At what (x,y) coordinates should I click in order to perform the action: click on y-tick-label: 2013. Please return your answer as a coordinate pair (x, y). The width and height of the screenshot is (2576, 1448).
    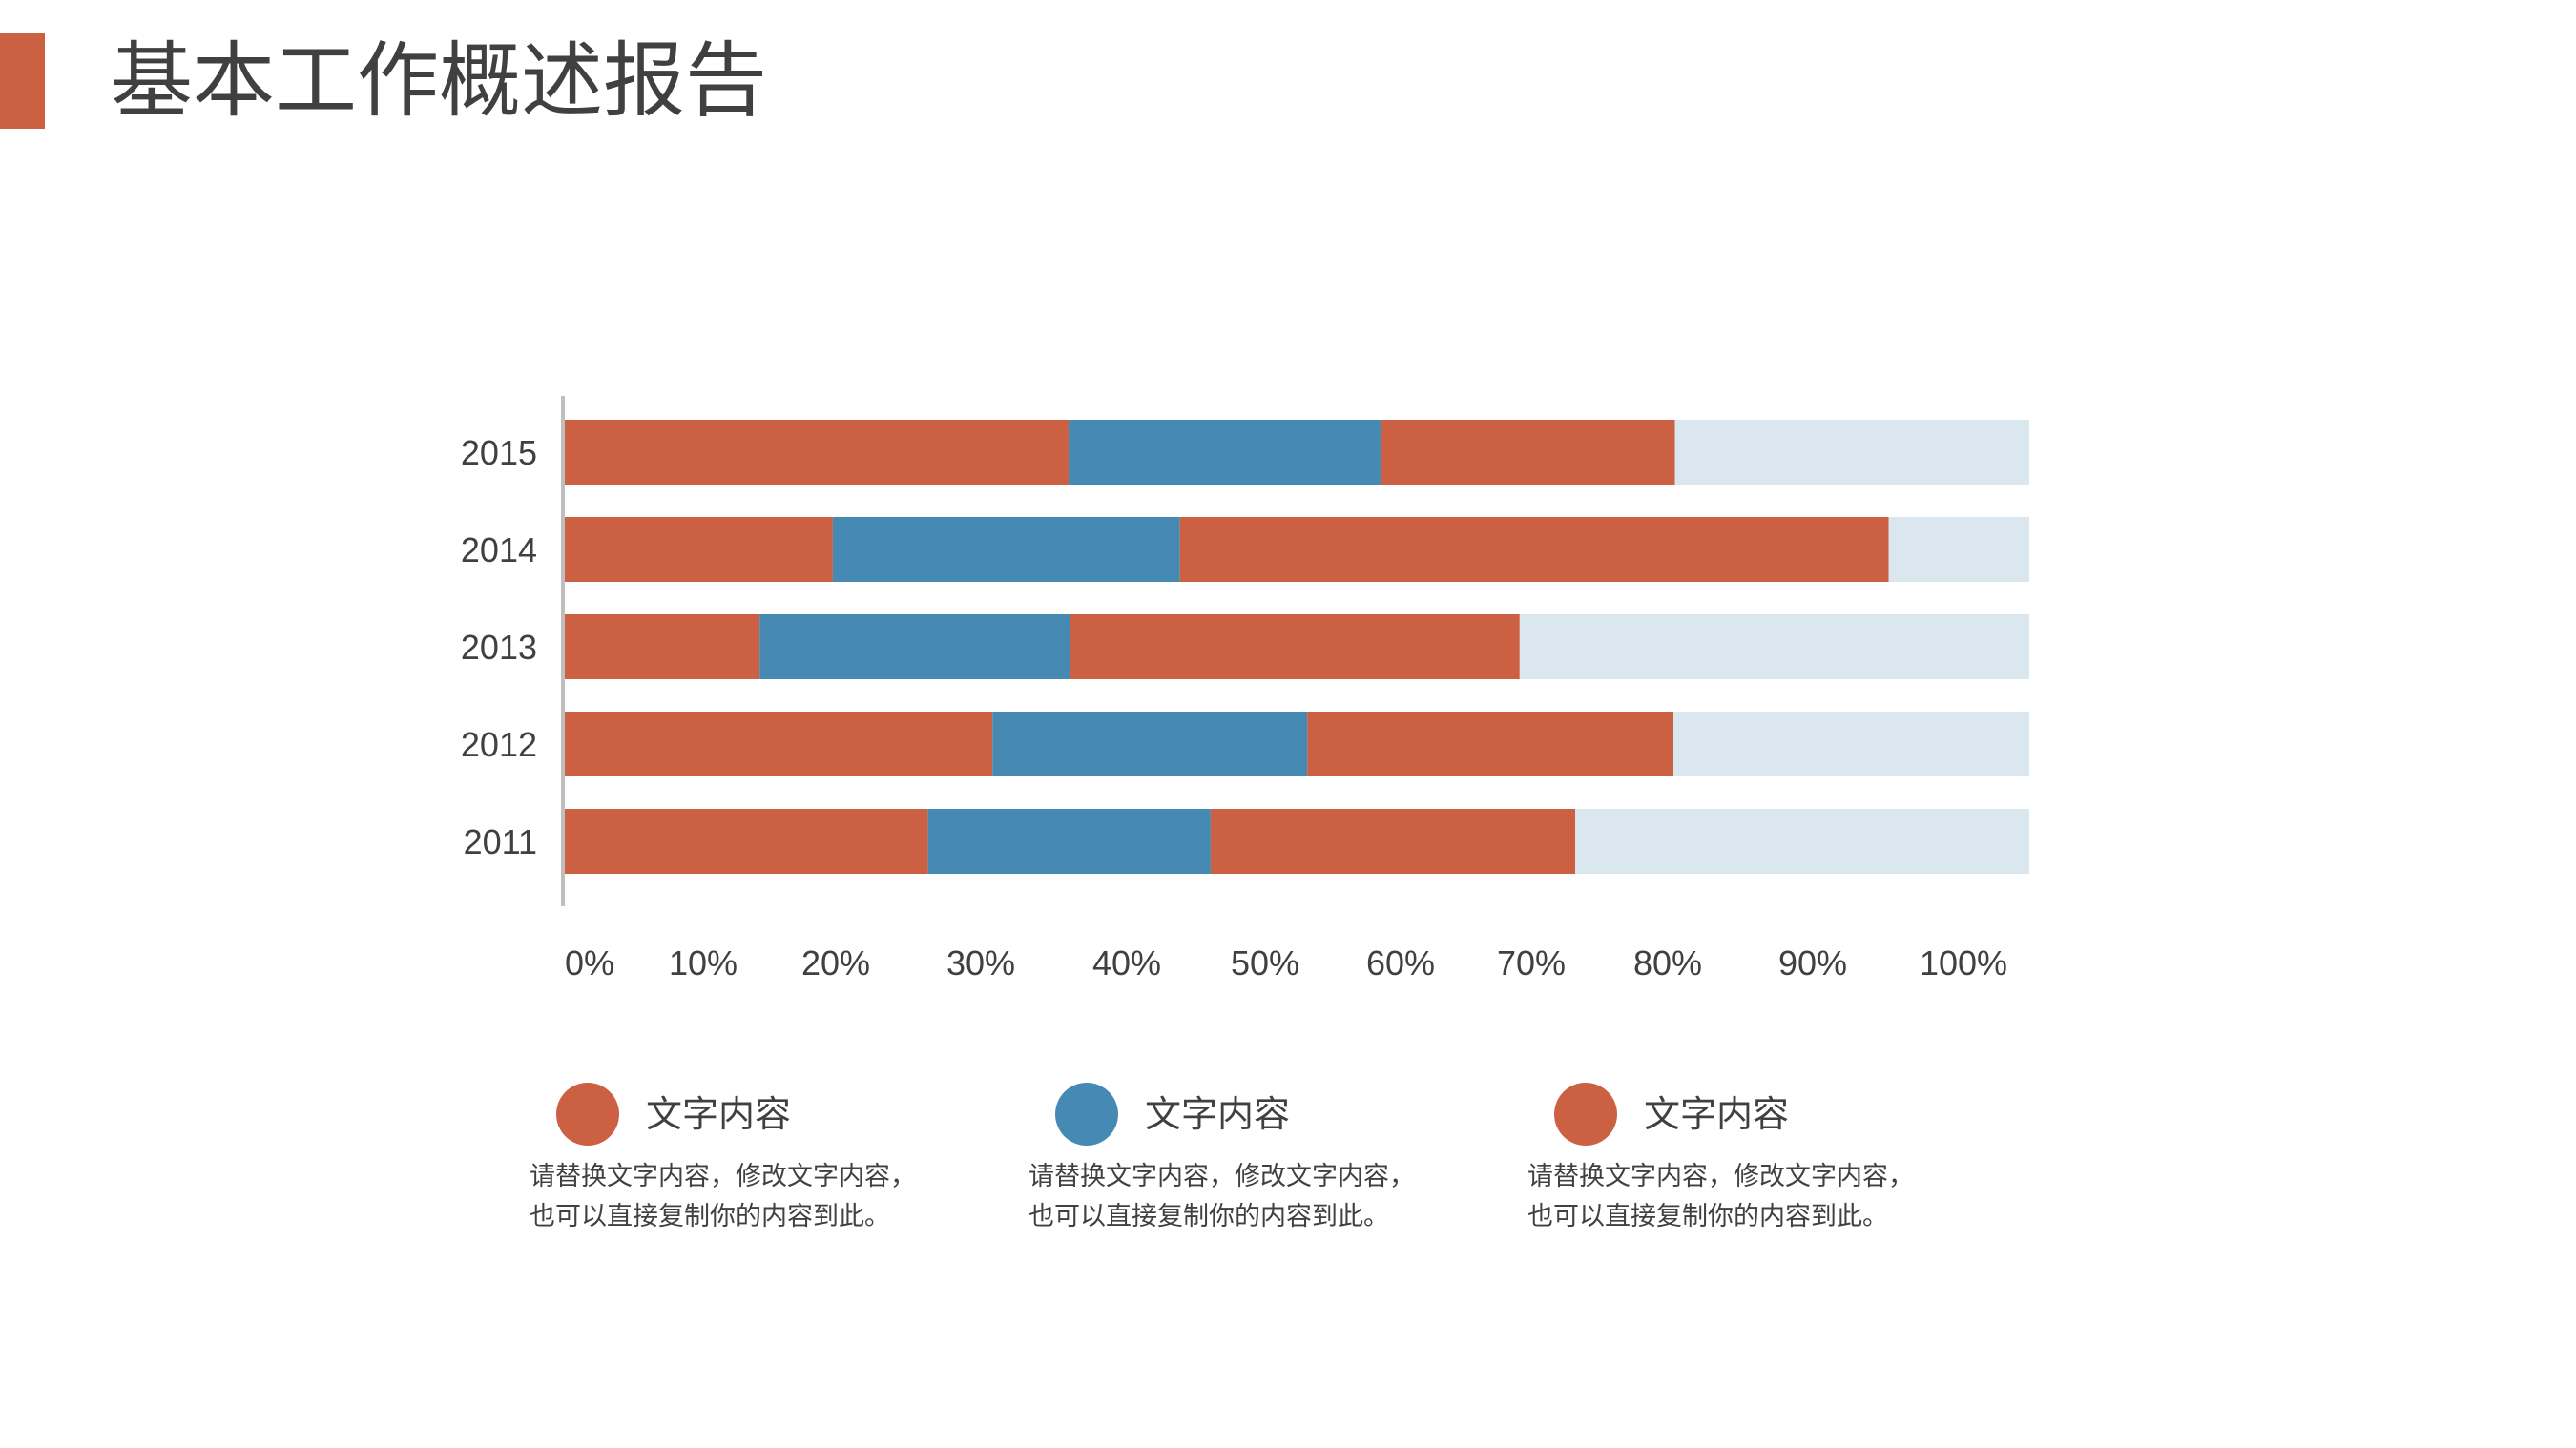
    Looking at the image, I should click on (499, 647).